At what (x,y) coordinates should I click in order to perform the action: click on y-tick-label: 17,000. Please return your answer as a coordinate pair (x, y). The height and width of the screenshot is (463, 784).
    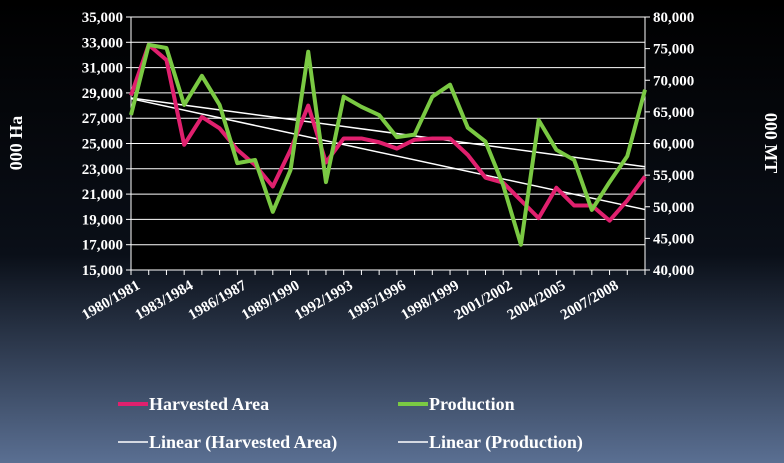
    Looking at the image, I should click on (102, 246).